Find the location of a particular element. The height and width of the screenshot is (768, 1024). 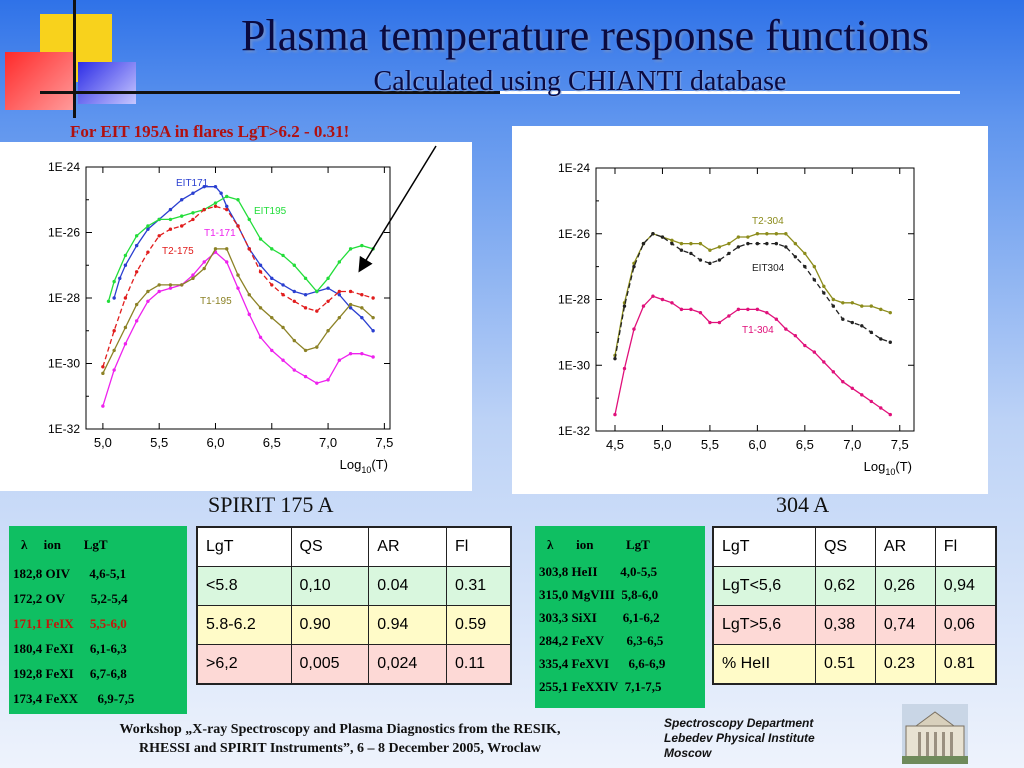

decor-blue-square is located at coordinates (107, 83).